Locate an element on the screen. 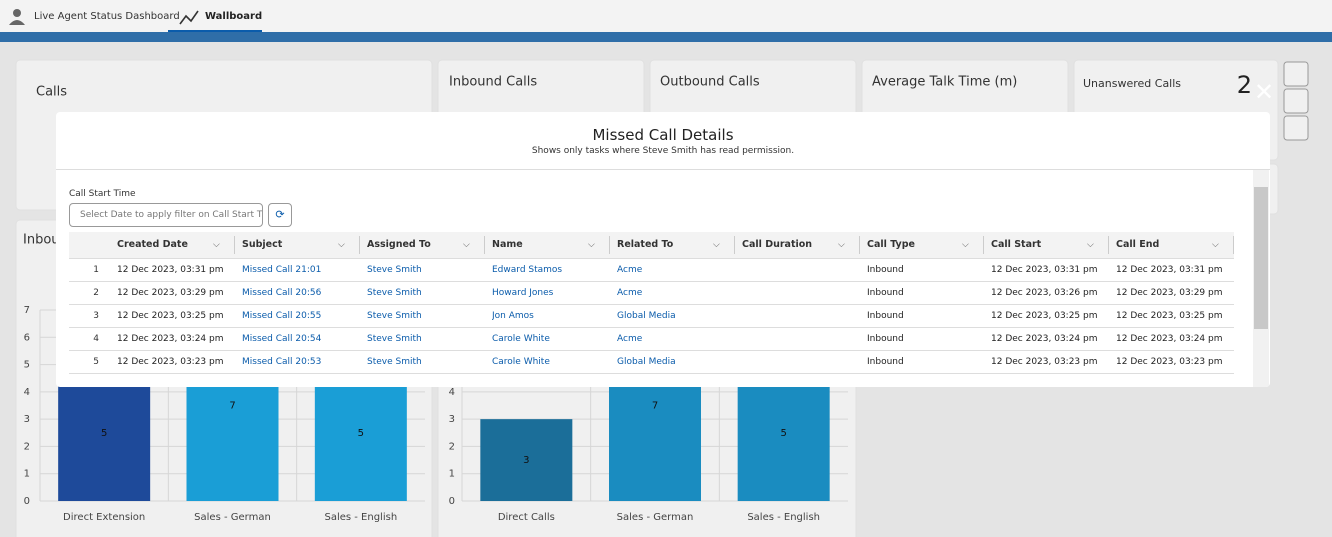  column-header: Call Start is located at coordinates (1016, 244).